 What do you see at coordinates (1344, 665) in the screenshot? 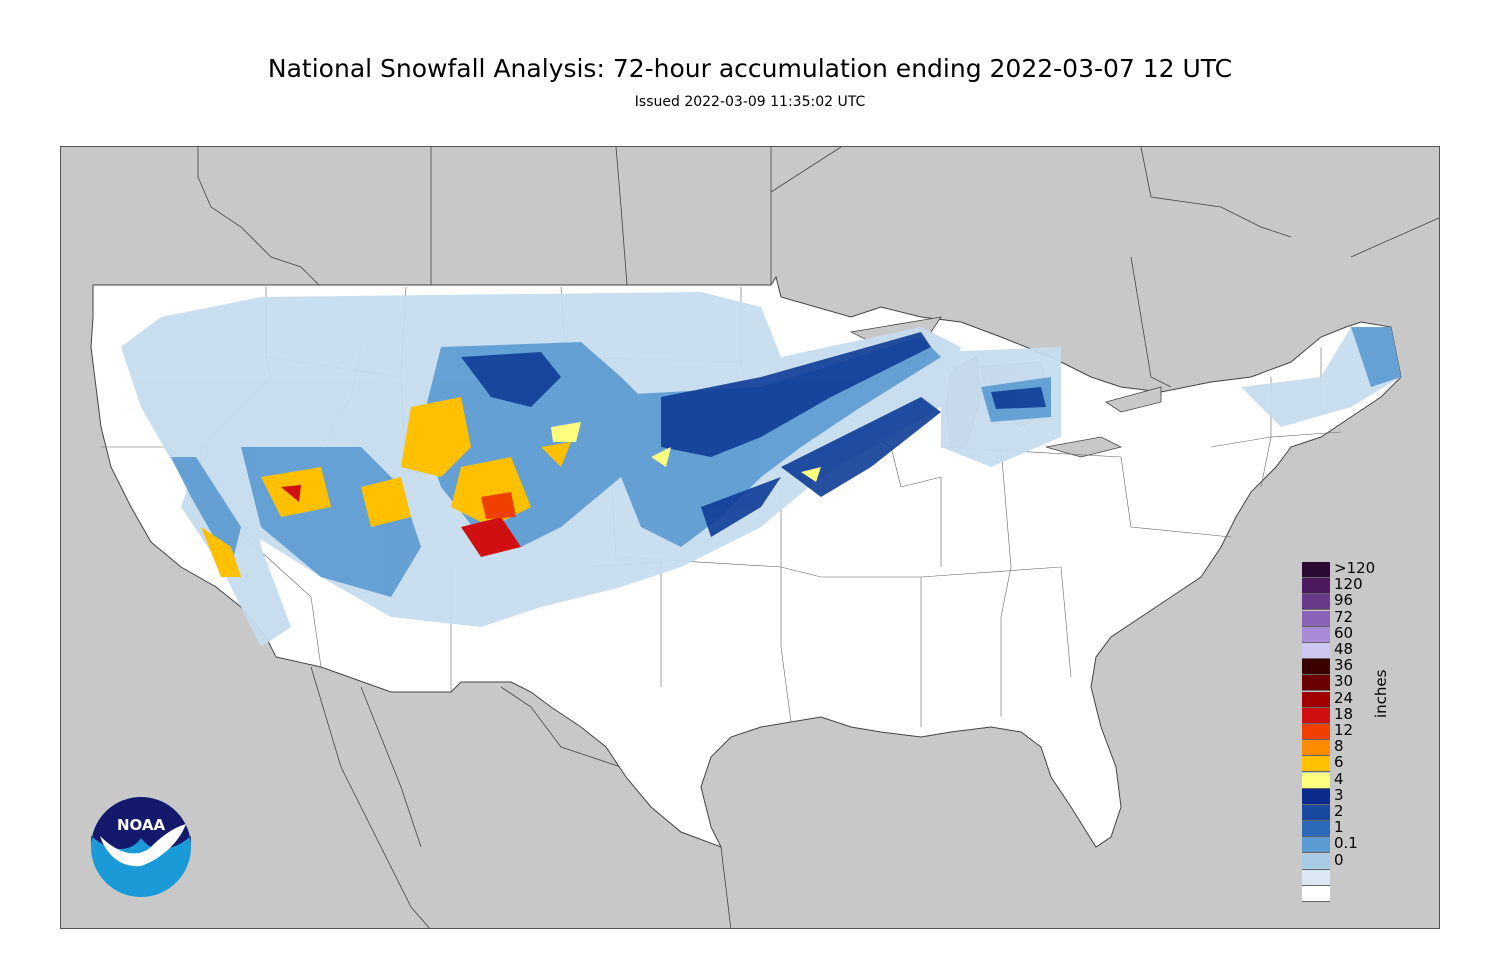
I see `legend-label: 36` at bounding box center [1344, 665].